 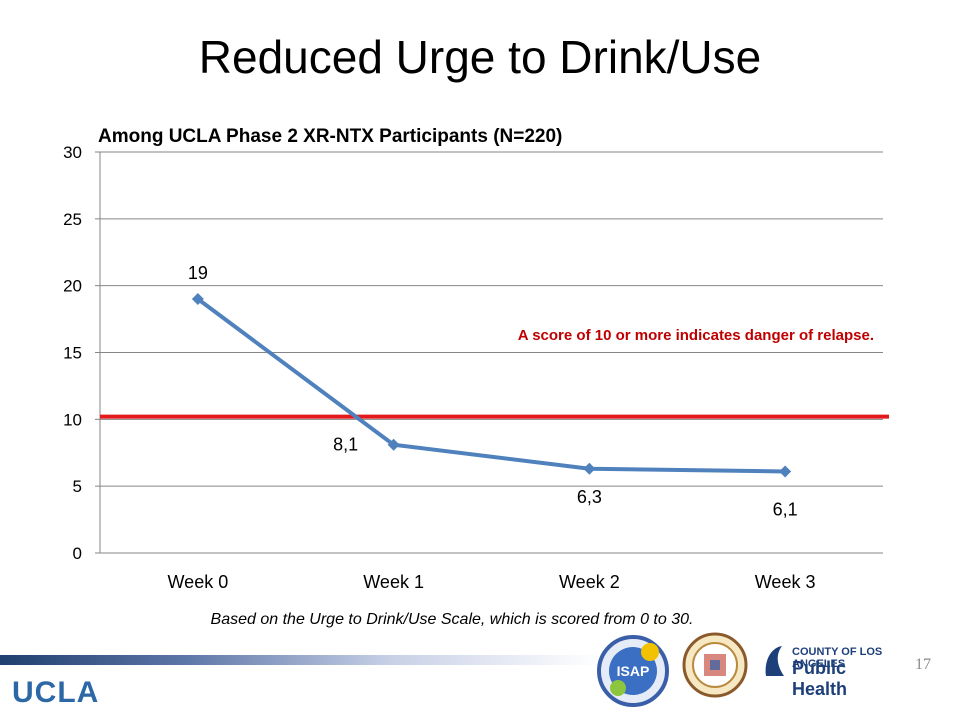 I want to click on data-label: 6,1, so click(x=785, y=509).